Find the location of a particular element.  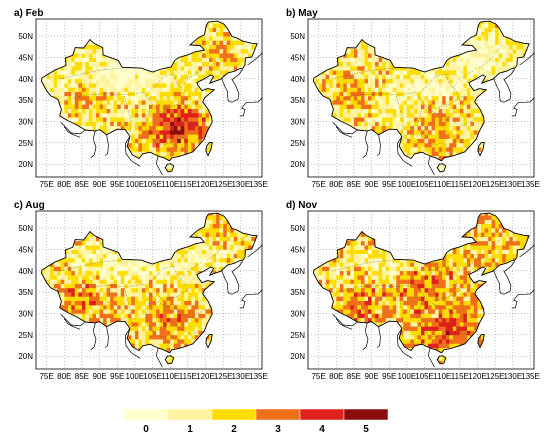

legend-label: 3 is located at coordinates (278, 429).